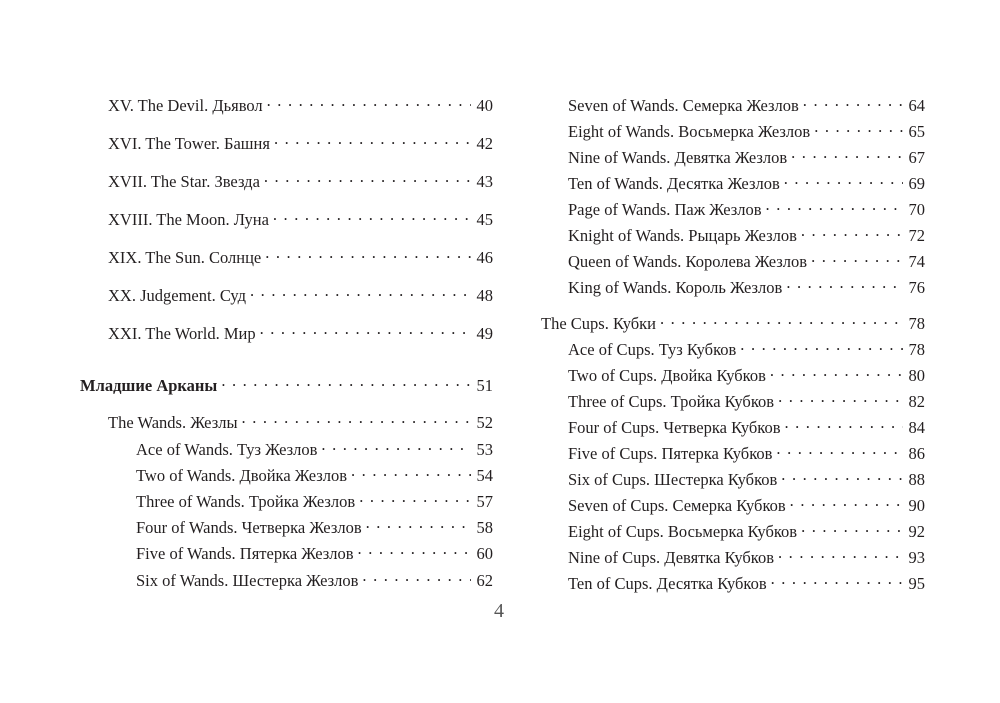  Describe the element at coordinates (485, 527) in the screenshot. I see `toc-entry-page: 58` at that location.